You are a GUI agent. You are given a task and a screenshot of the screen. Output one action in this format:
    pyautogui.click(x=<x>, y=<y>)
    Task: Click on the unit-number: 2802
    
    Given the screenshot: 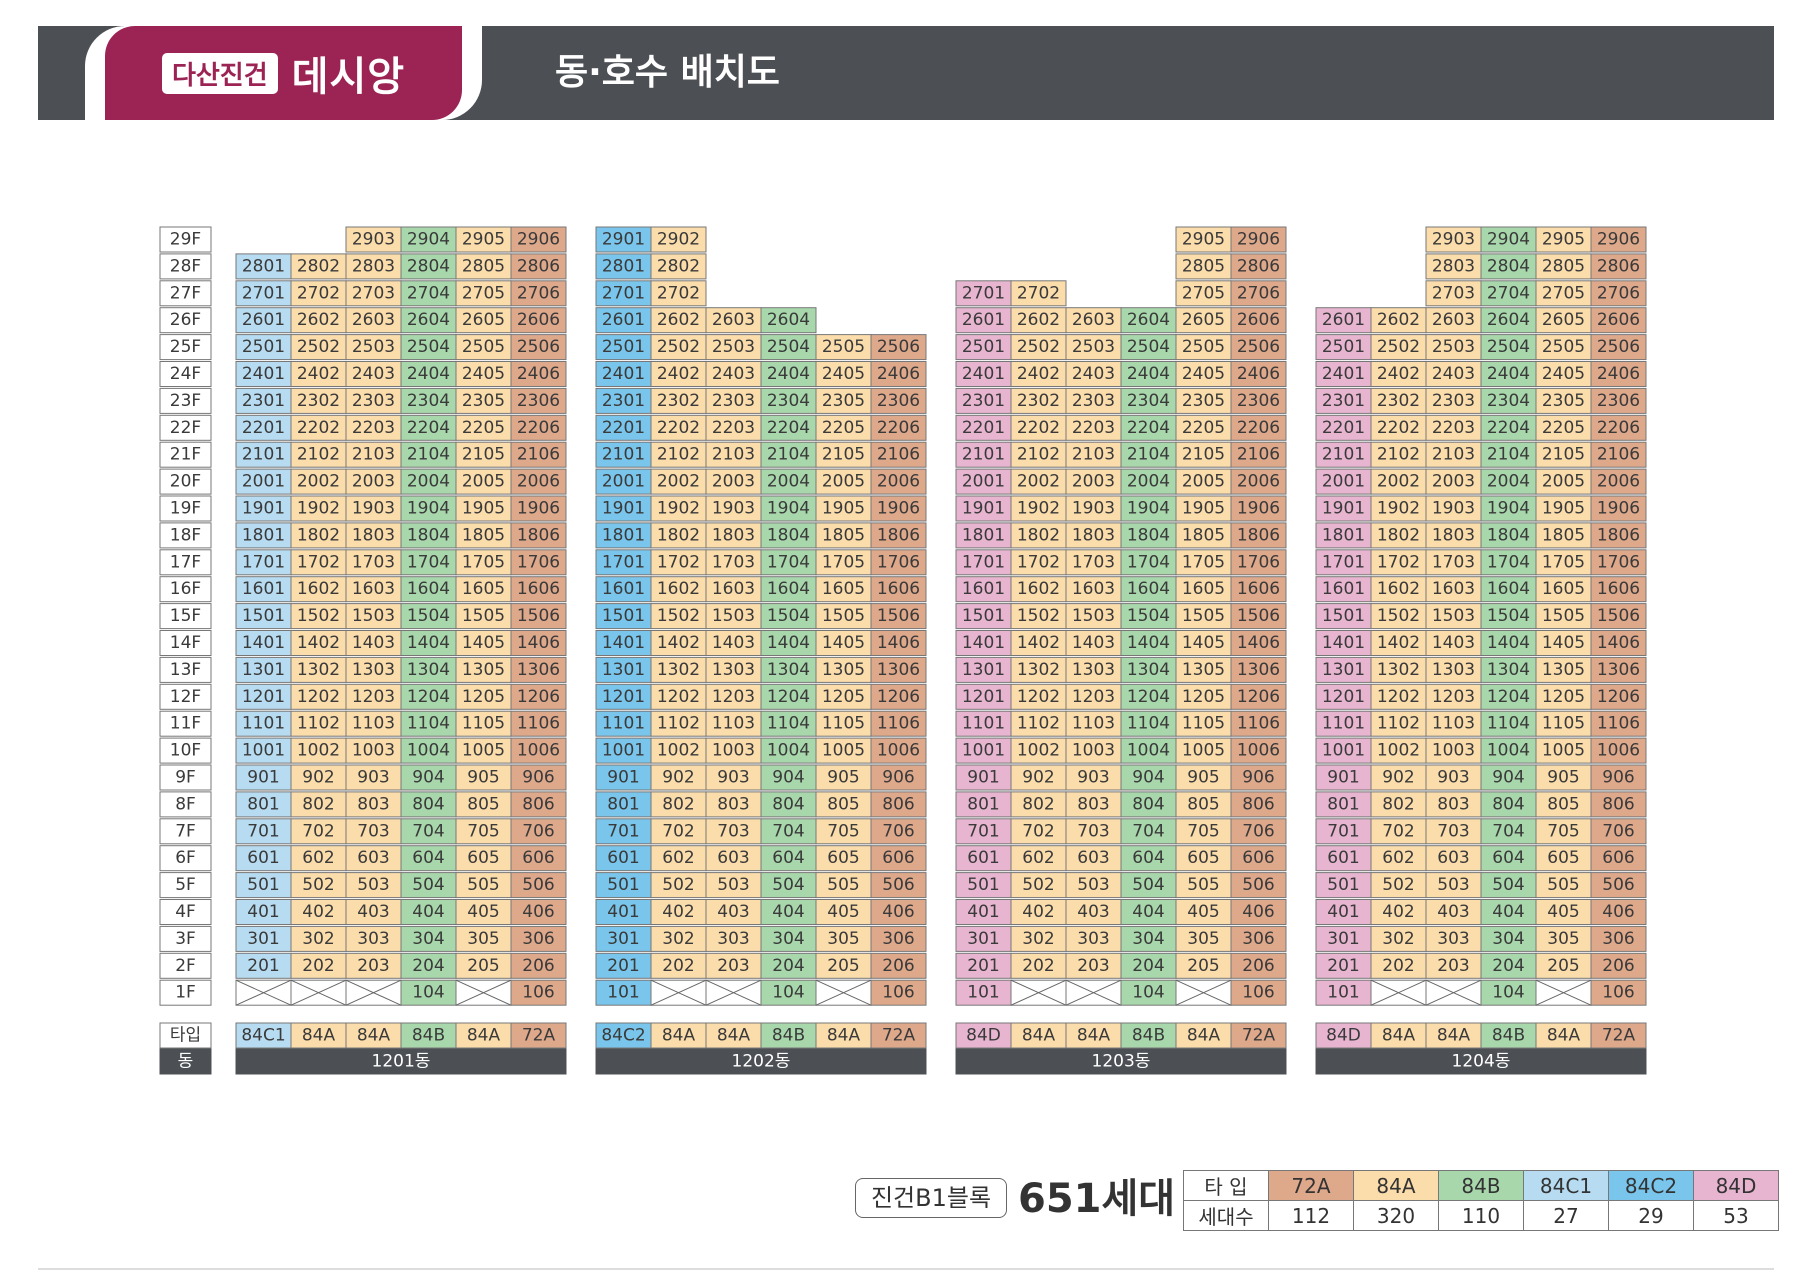 What is the action you would take?
    pyautogui.click(x=678, y=266)
    